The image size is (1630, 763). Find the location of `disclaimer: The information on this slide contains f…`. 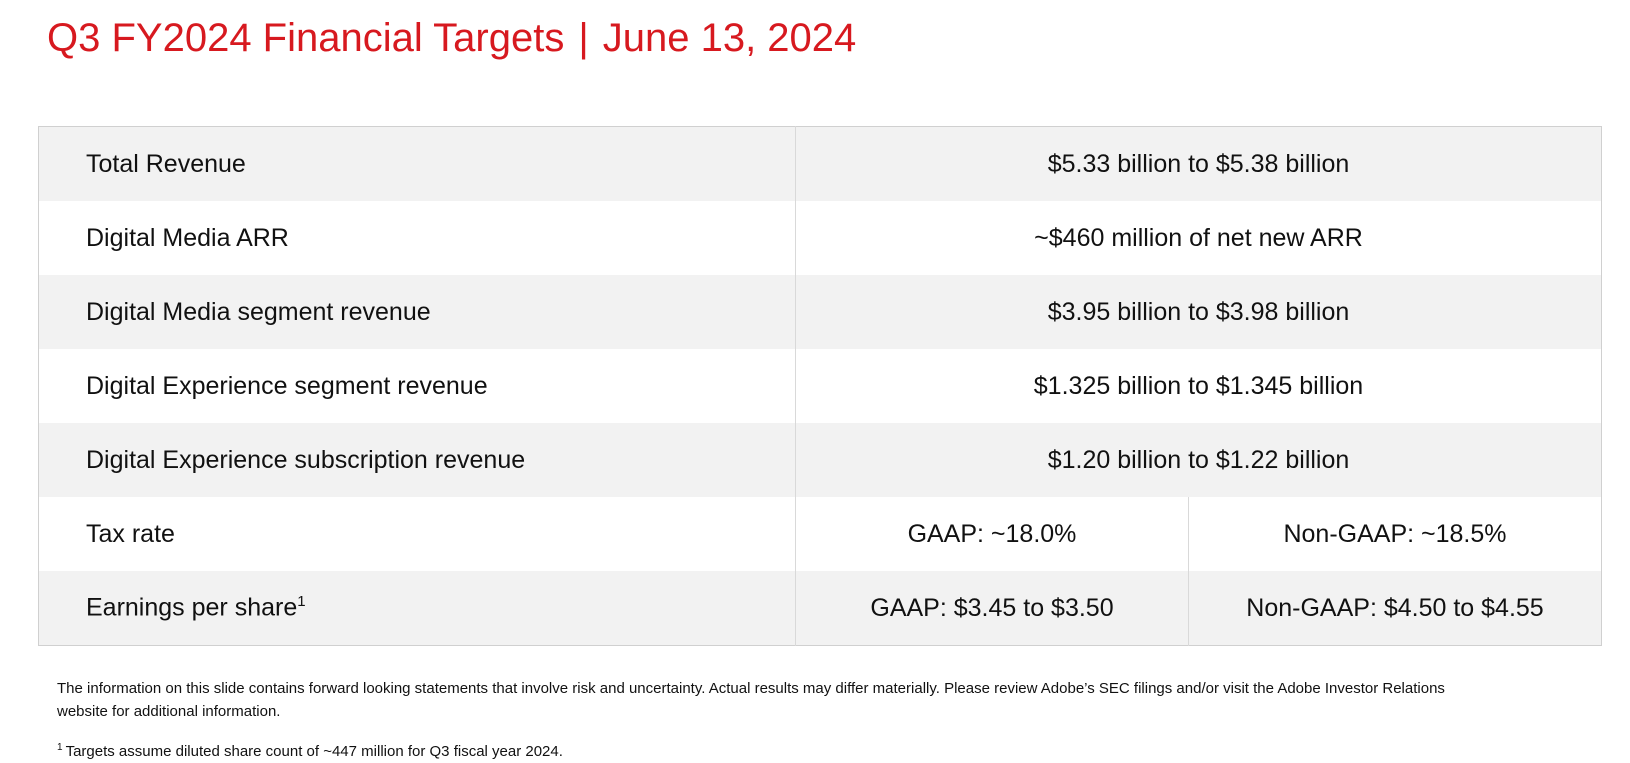

disclaimer: The information on this slide contains f… is located at coordinates (751, 700).